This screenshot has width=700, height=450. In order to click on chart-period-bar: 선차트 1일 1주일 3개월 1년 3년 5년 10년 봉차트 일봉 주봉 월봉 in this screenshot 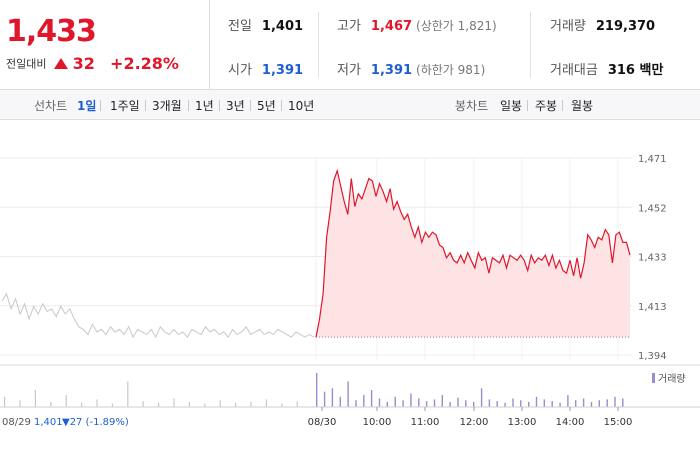, I will do `click(350, 105)`.